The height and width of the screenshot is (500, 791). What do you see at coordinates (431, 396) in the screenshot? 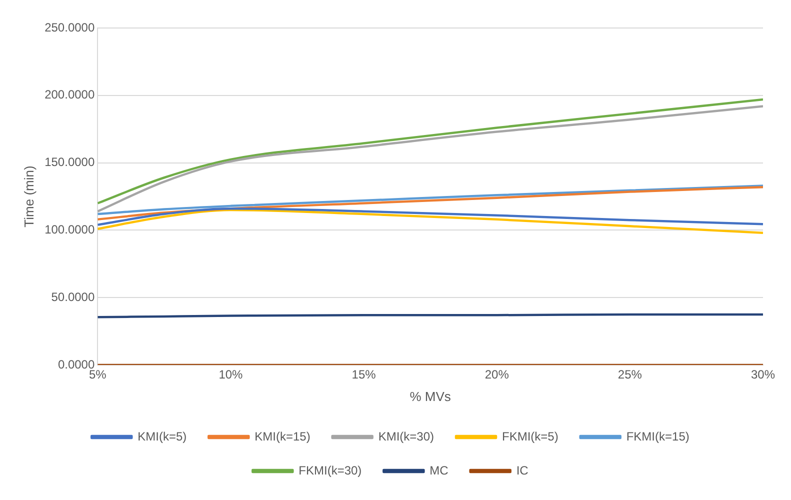
I see `x-axis-title: % MVs` at bounding box center [431, 396].